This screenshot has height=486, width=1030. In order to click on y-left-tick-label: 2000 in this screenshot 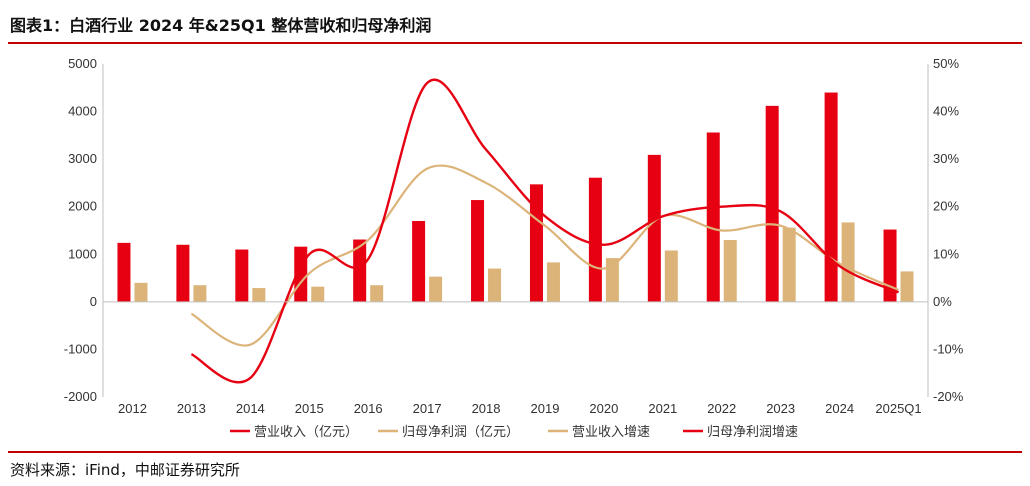, I will do `click(82, 206)`.